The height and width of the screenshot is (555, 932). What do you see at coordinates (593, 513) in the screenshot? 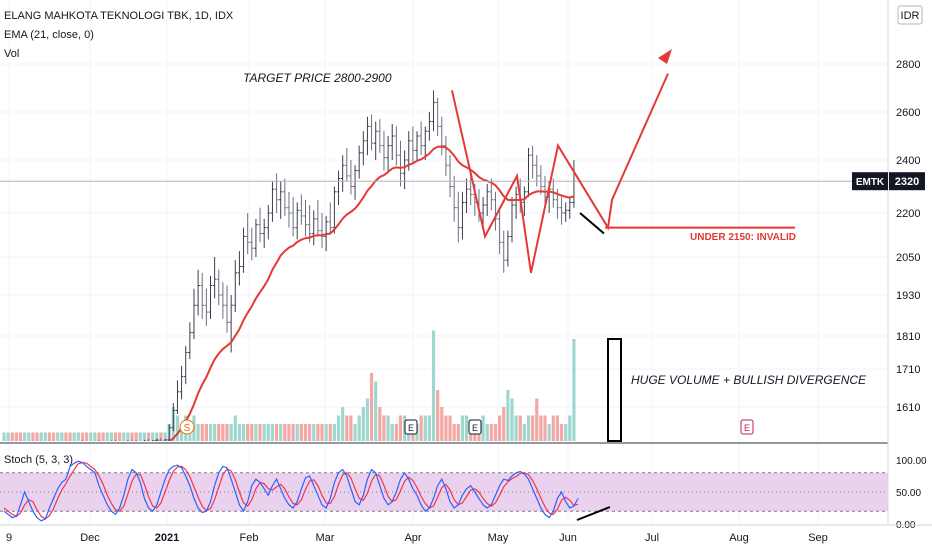
I see `stoch-divergence-line` at bounding box center [593, 513].